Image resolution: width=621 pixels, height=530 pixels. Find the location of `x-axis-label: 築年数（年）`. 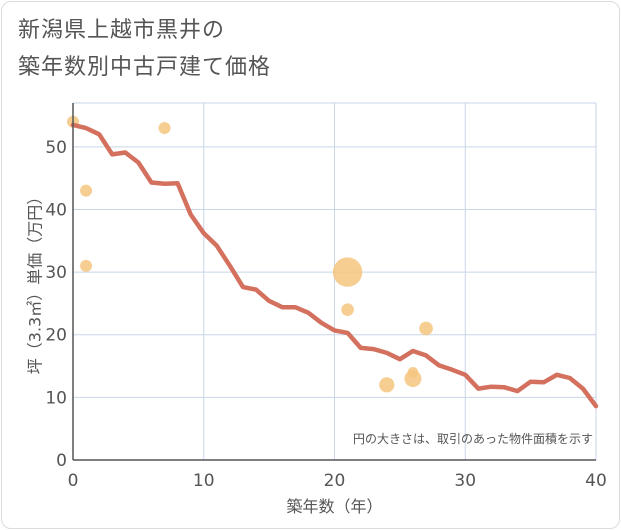

x-axis-label: 築年数（年） is located at coordinates (334, 506).